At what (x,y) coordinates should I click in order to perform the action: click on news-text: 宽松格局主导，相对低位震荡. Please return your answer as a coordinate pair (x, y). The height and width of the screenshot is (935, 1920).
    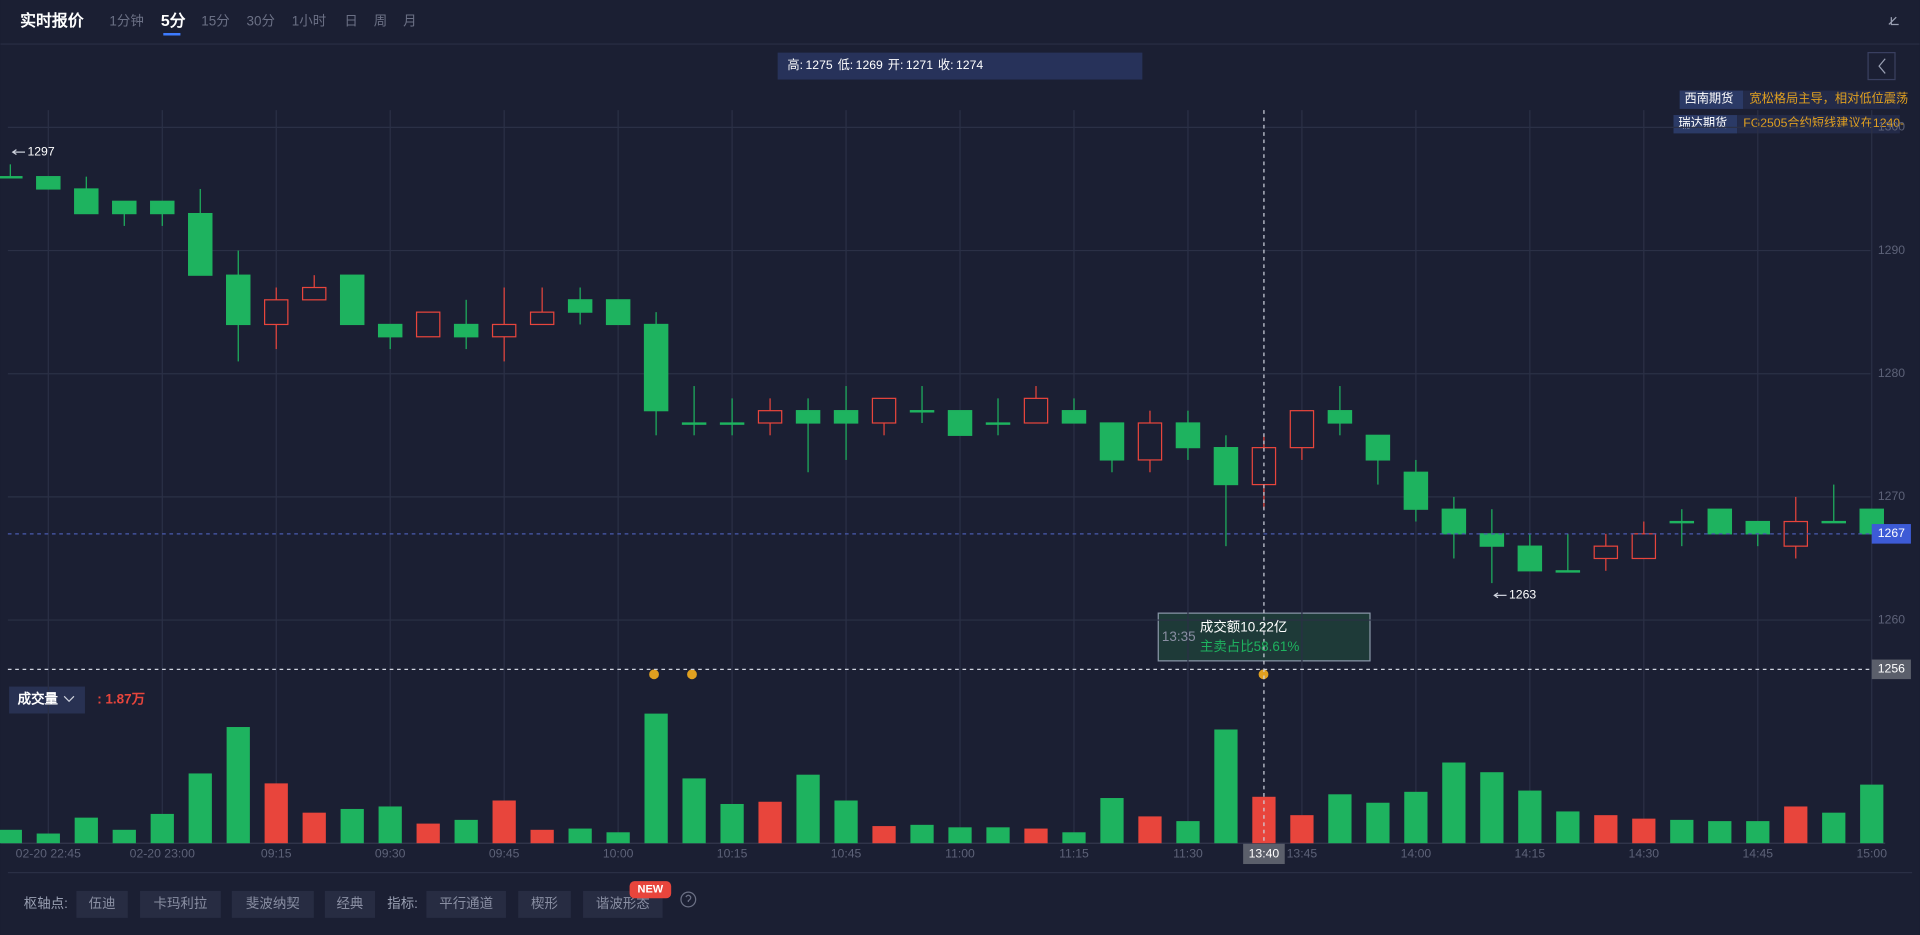
    Looking at the image, I should click on (1828, 97).